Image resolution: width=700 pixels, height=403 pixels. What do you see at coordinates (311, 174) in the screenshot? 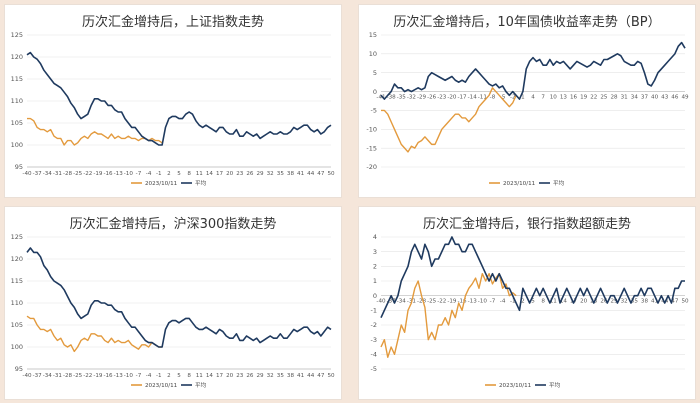
I see `x-tick-label: 44` at bounding box center [311, 174].